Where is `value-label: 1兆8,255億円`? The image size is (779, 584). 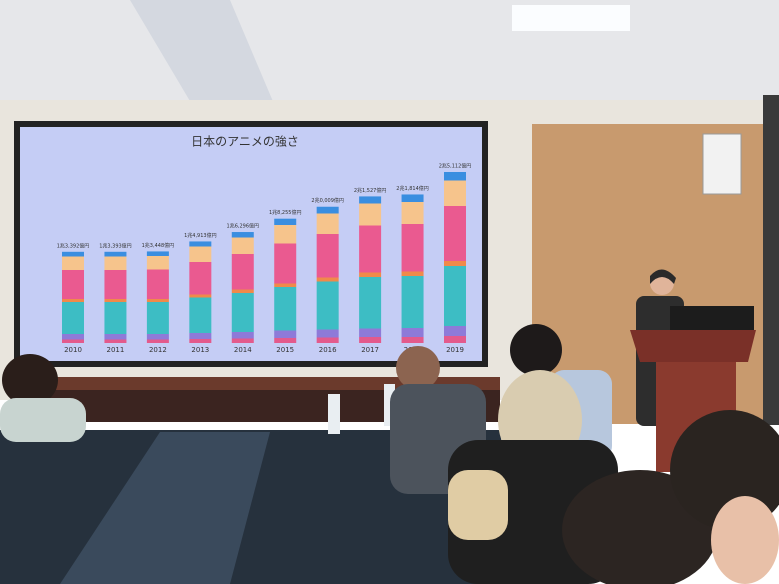
value-label: 1兆8,255億円 is located at coordinates (285, 212).